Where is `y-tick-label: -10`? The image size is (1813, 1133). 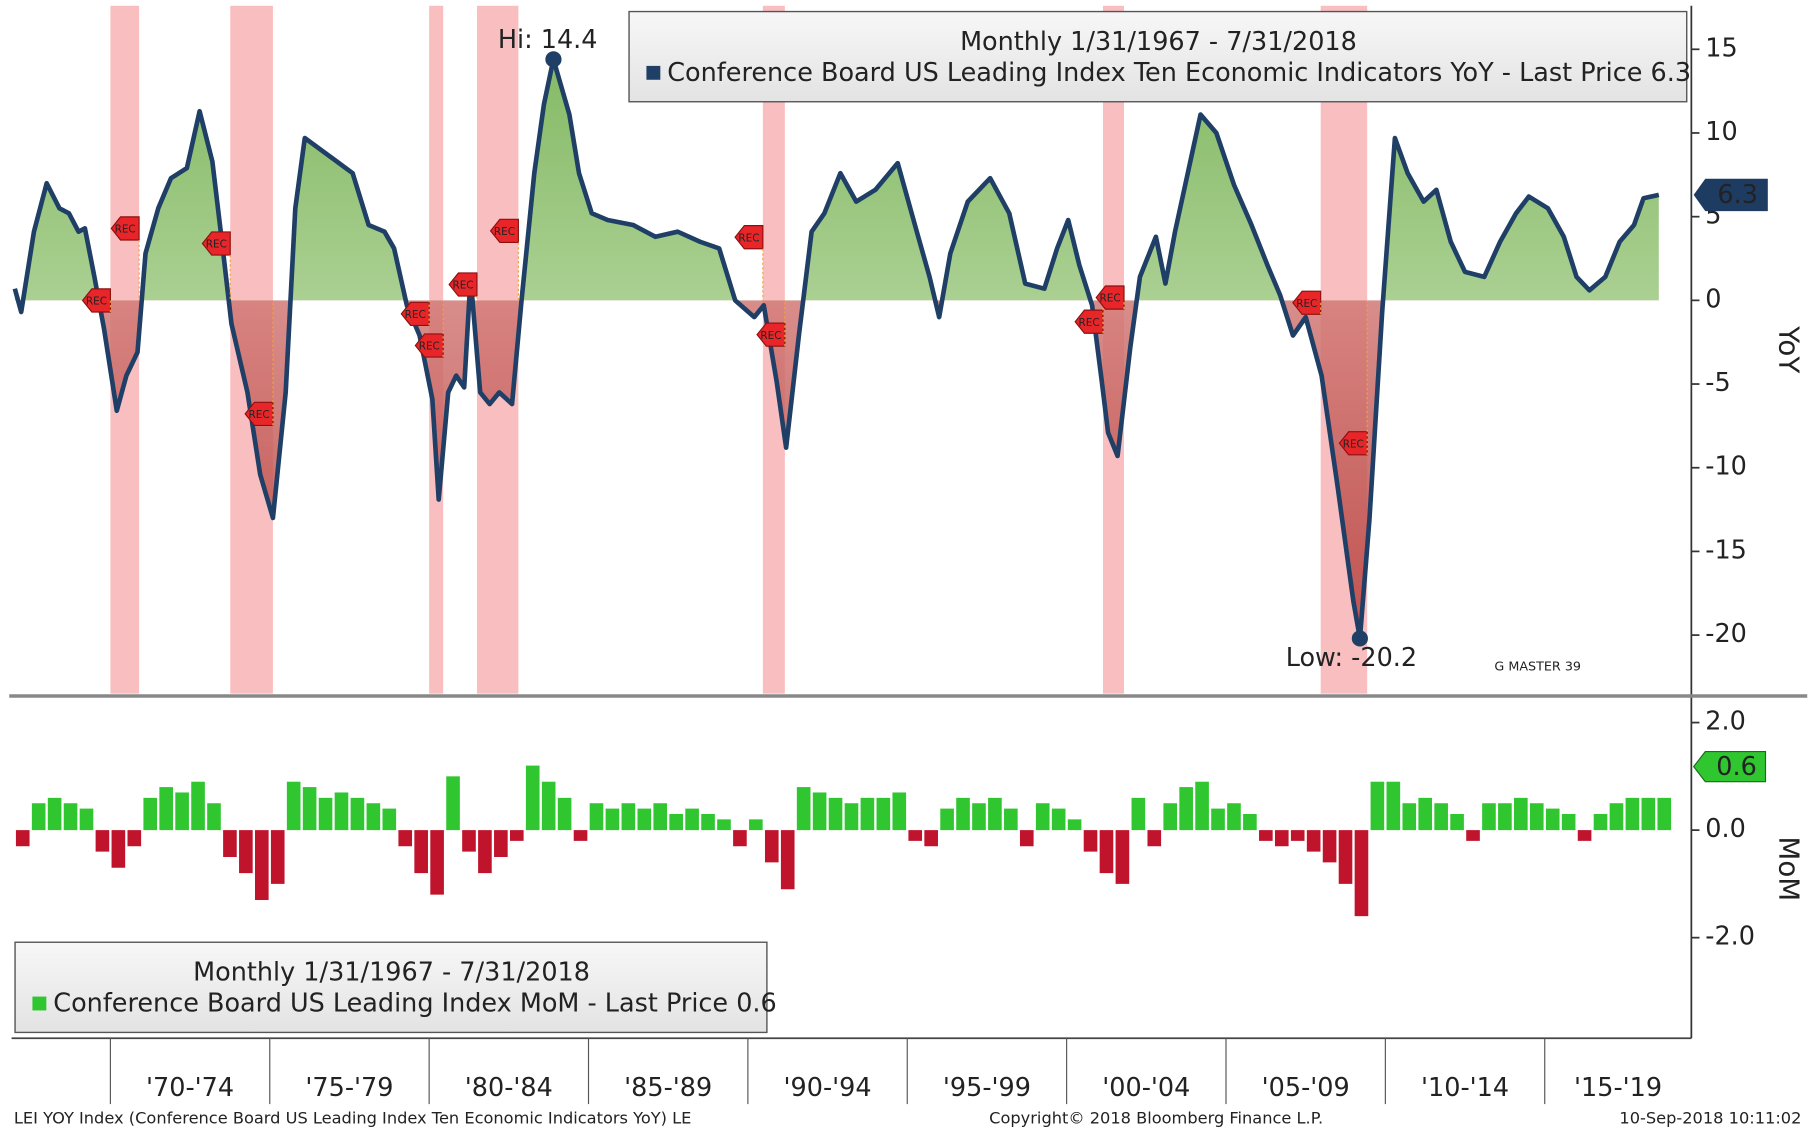 y-tick-label: -10 is located at coordinates (1726, 467).